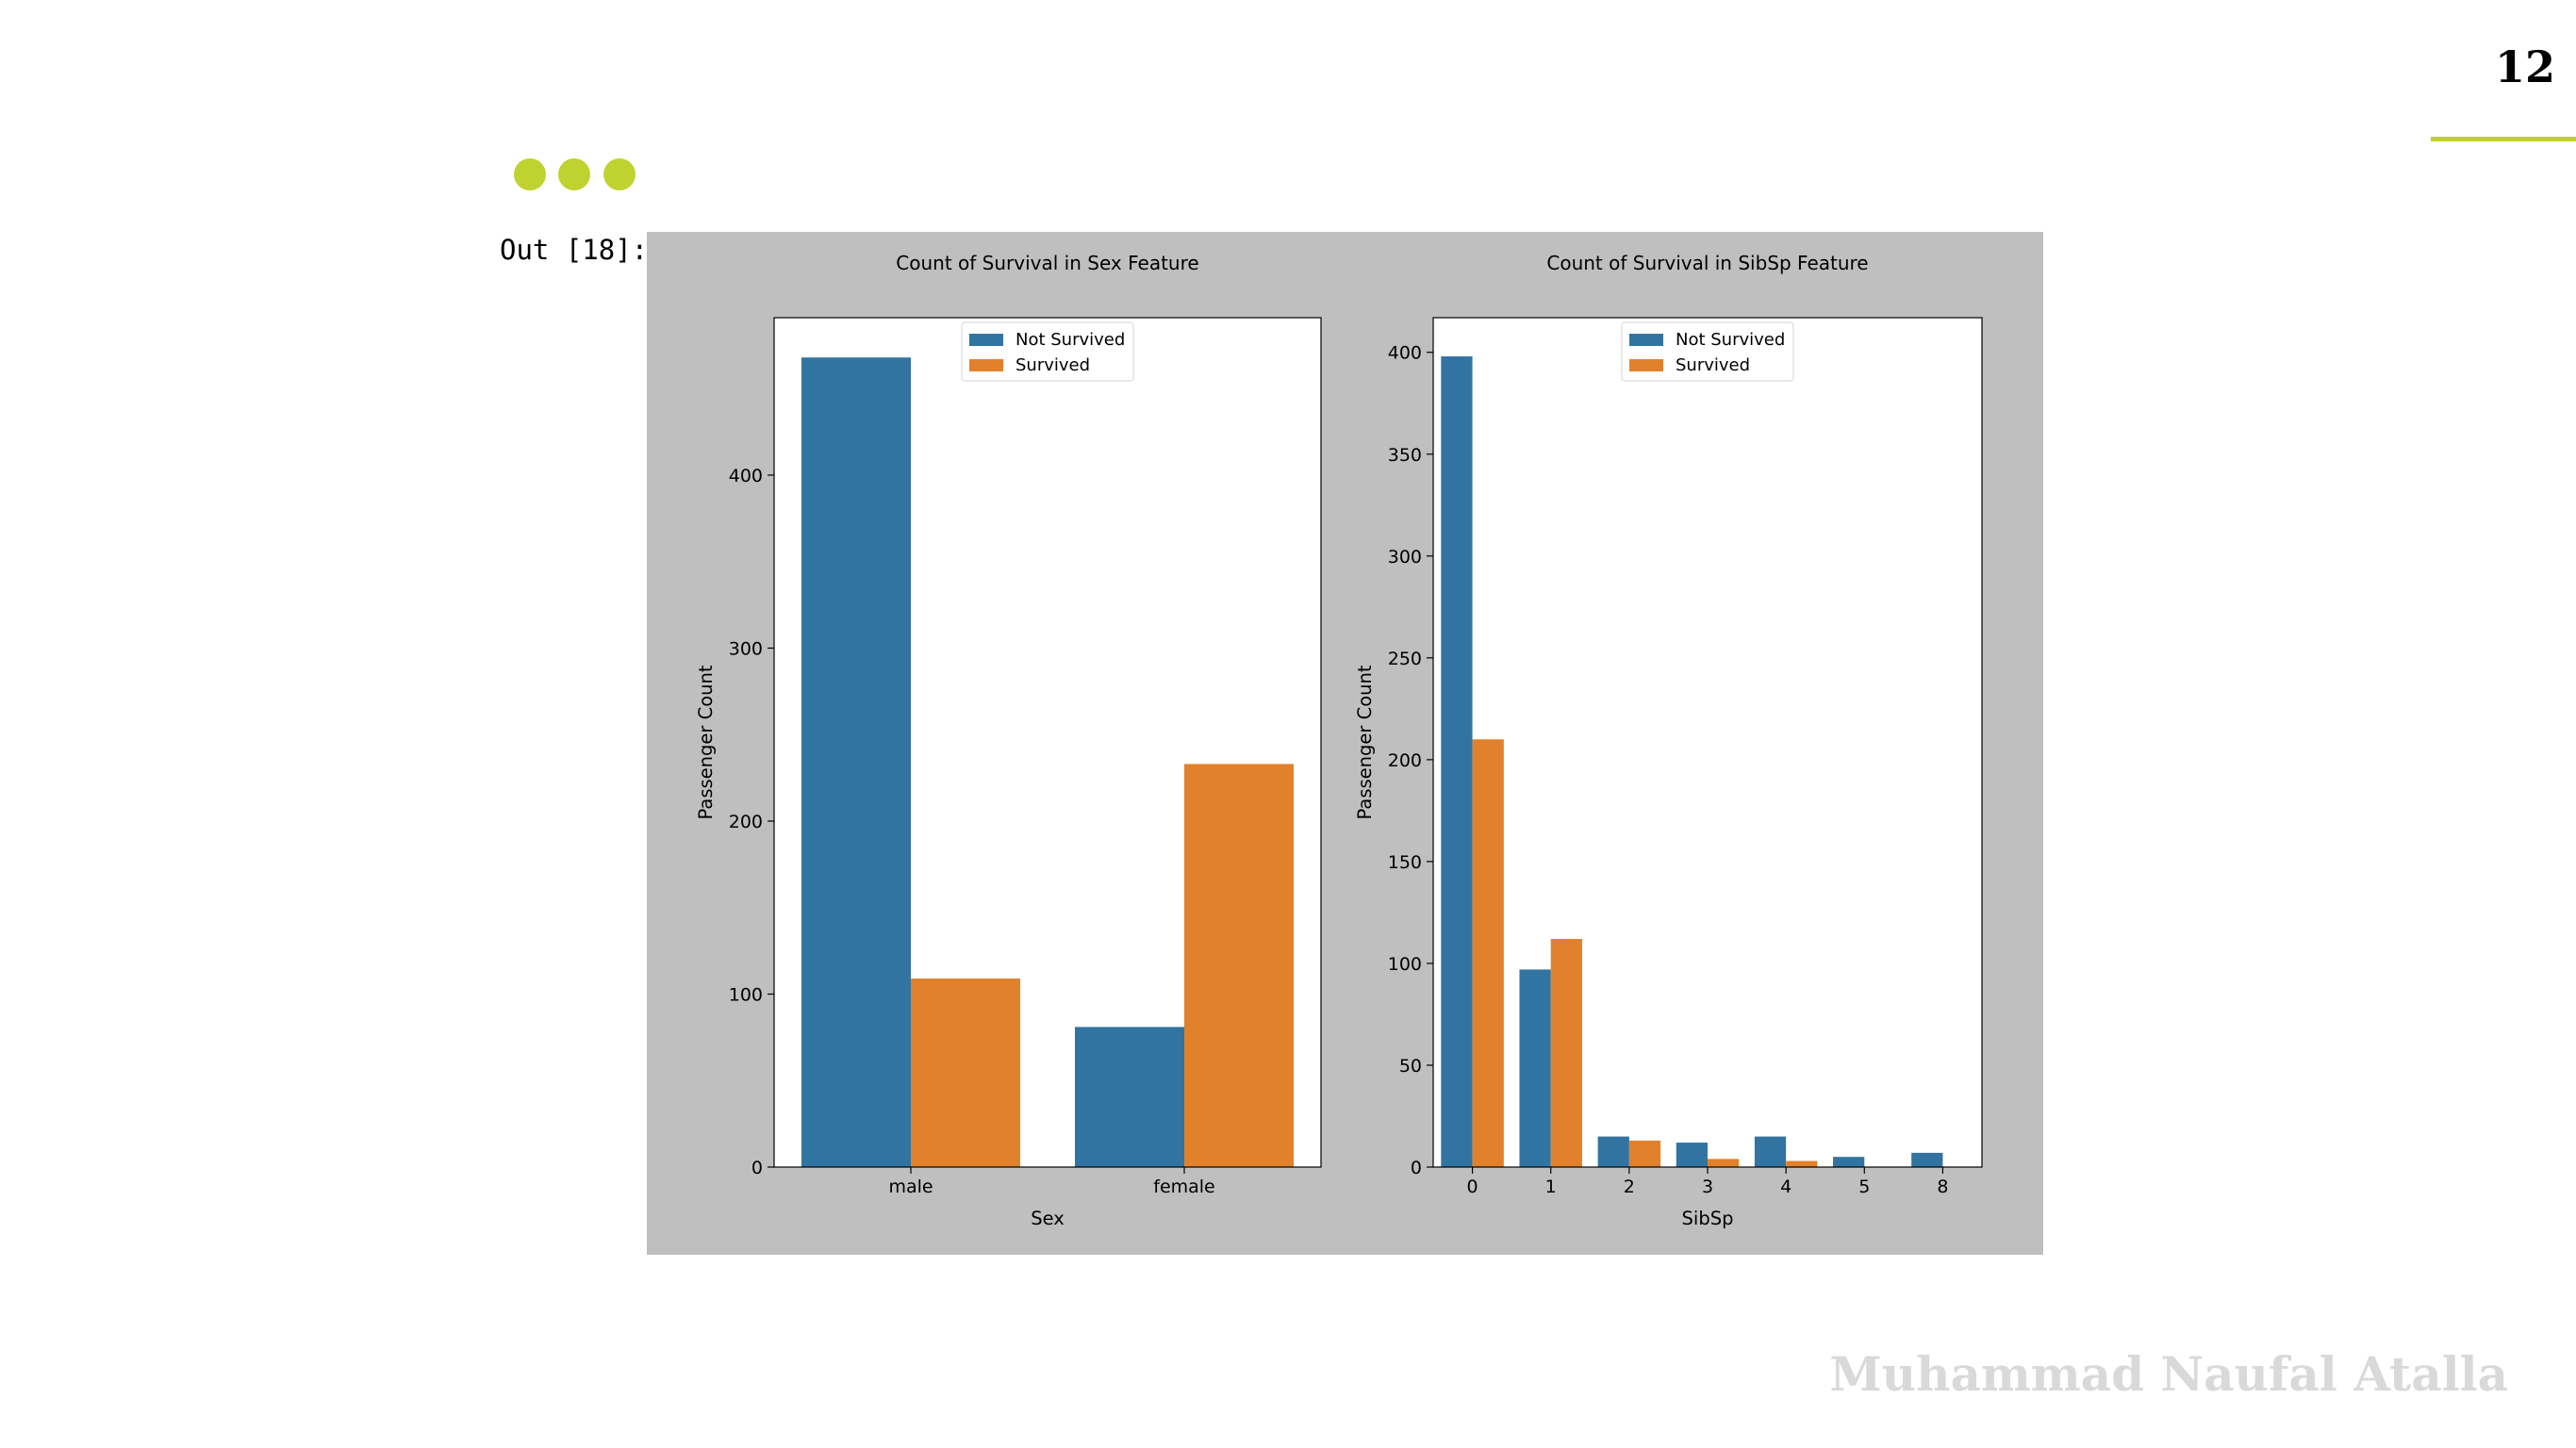  Describe the element at coordinates (574, 250) in the screenshot. I see `output-prompt: Out [18]:` at that location.